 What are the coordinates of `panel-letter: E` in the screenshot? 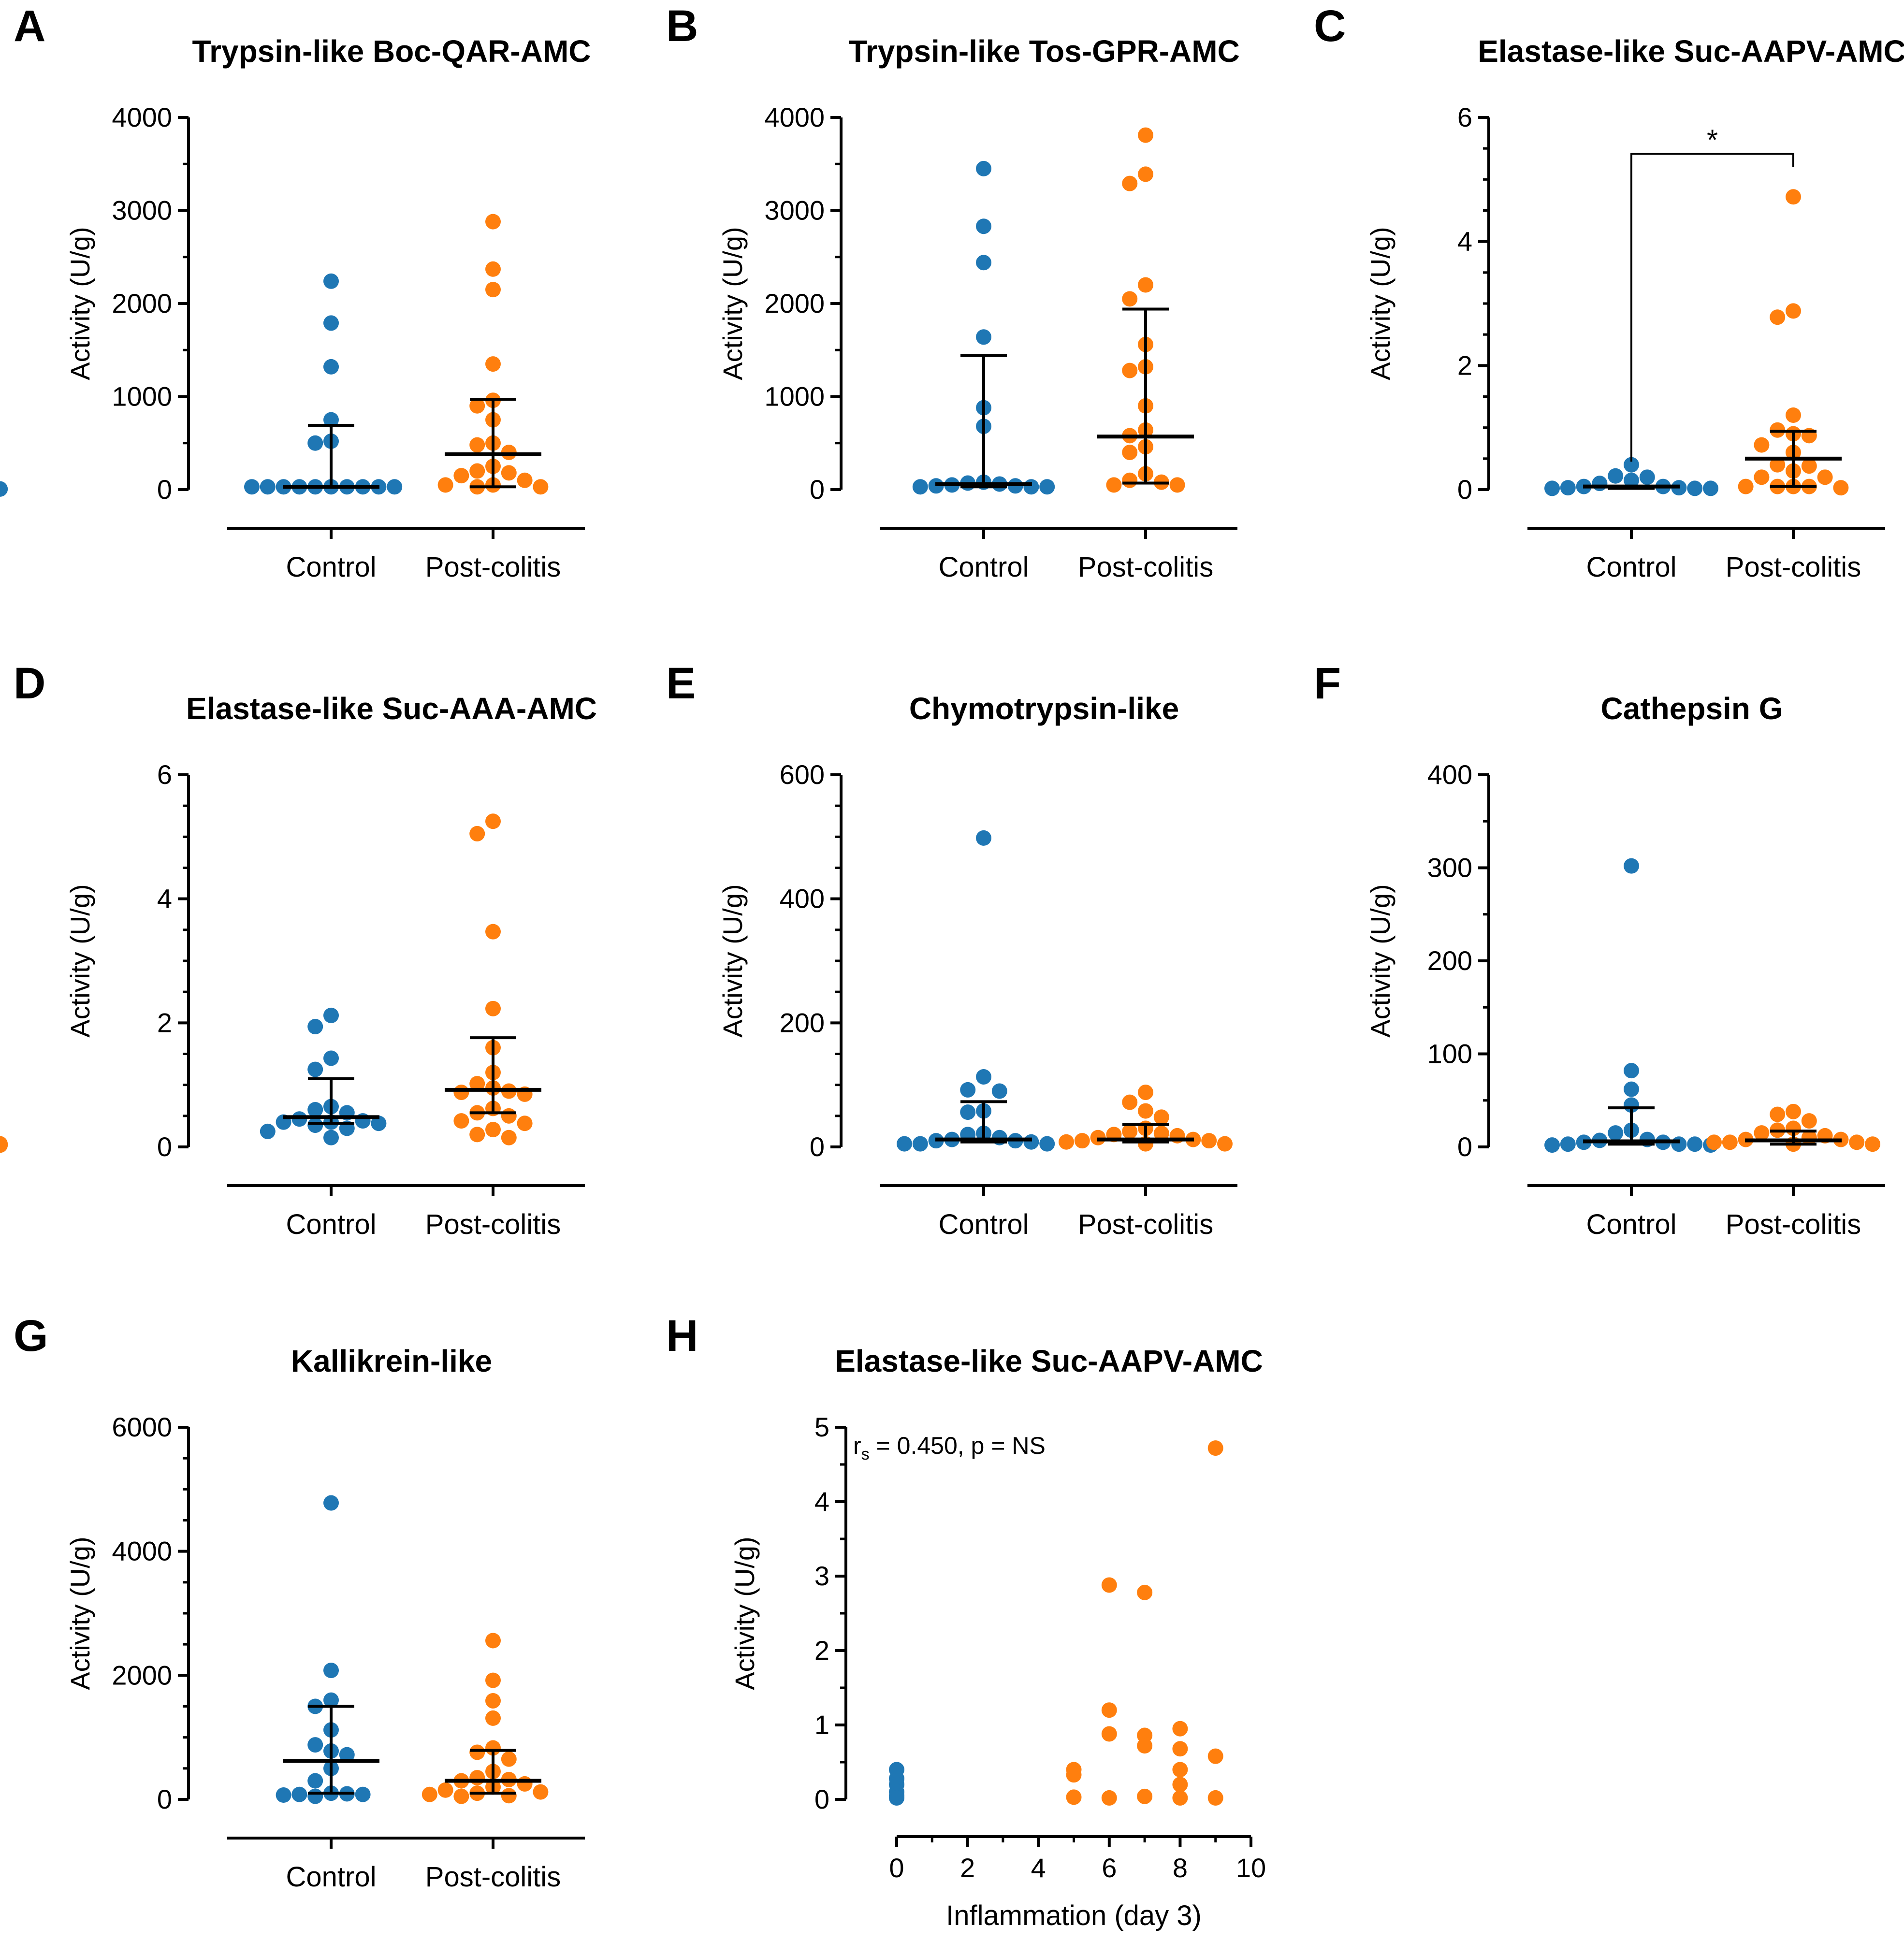 It's located at (681, 683).